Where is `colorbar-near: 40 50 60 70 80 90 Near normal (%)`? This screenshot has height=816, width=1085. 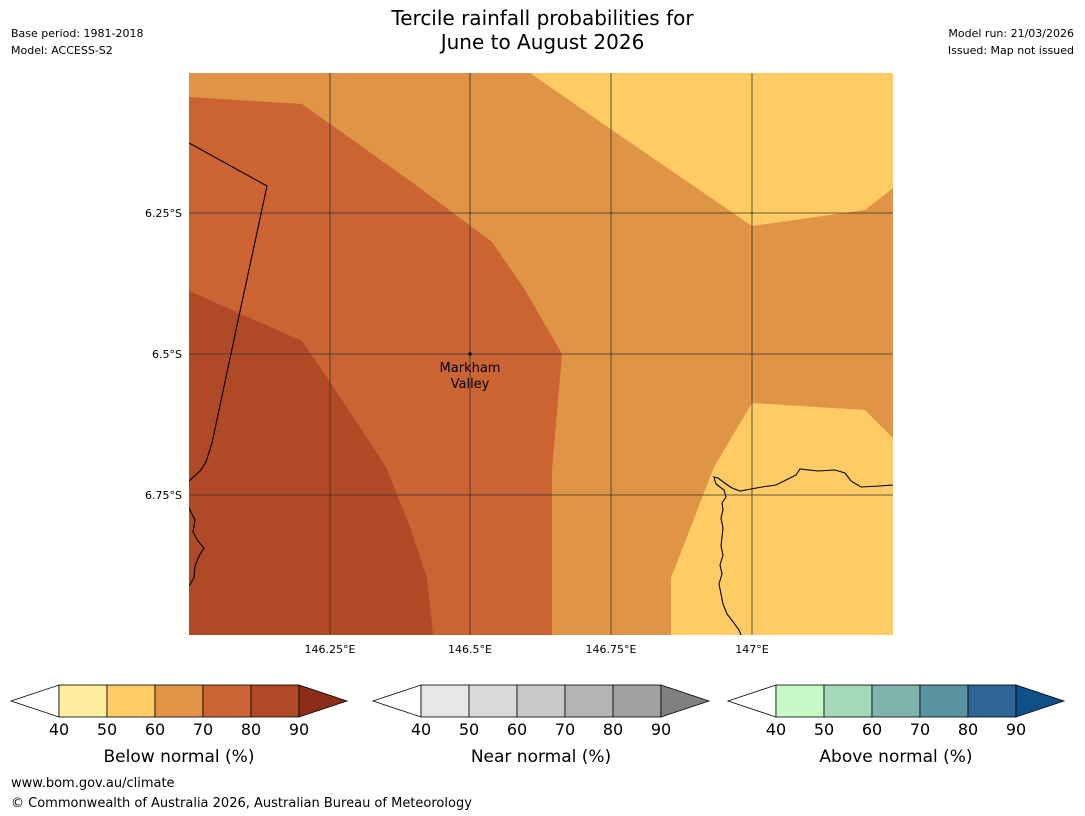 colorbar-near: 40 50 60 70 80 90 Near normal (%) is located at coordinates (541, 725).